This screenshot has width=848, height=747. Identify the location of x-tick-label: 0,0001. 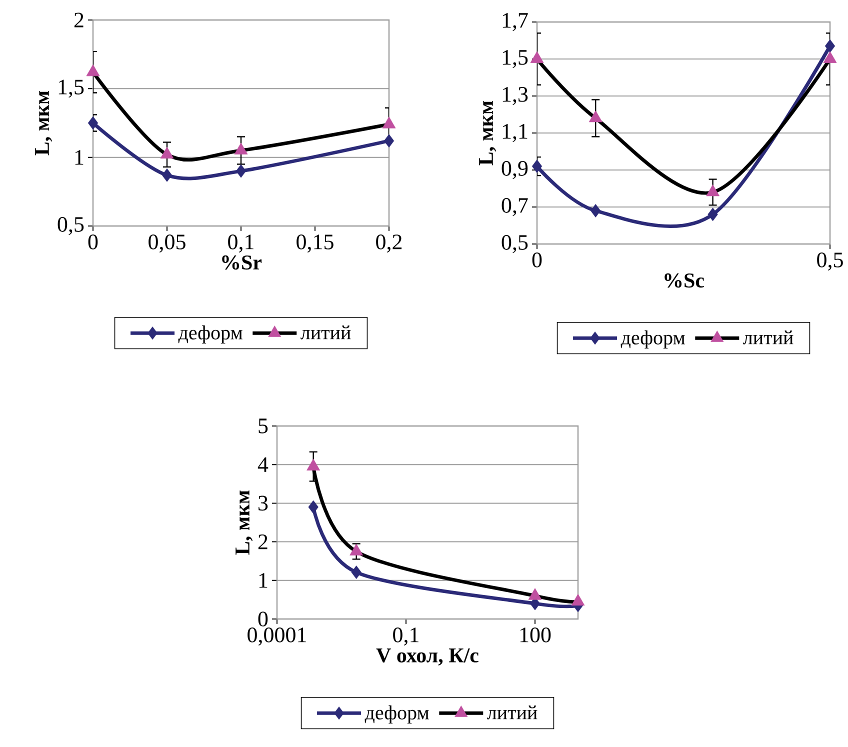
(277, 637).